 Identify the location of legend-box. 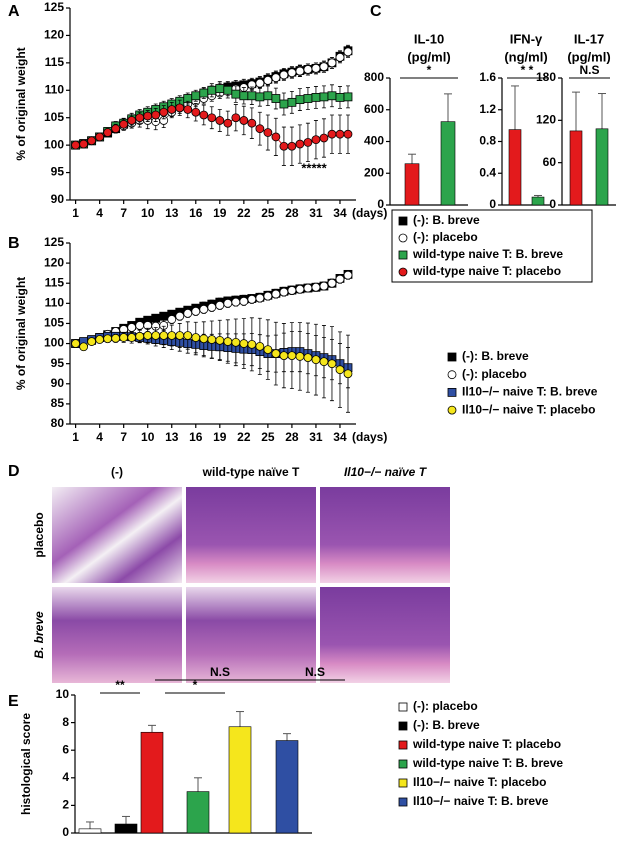
(492, 246).